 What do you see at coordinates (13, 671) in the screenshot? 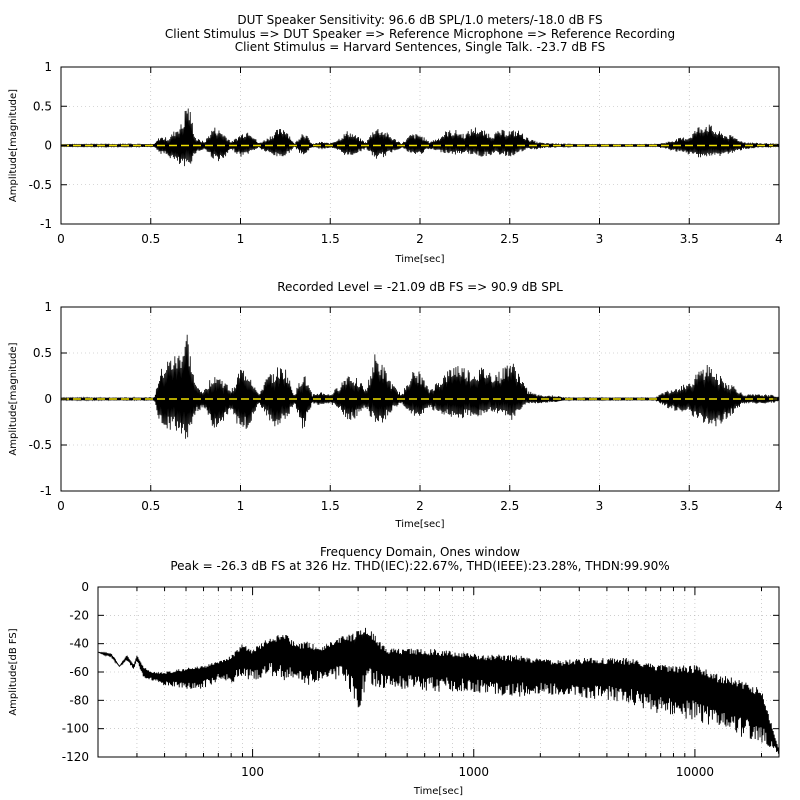
I see `y-axis-label: Amplitude[dB FS]` at bounding box center [13, 671].